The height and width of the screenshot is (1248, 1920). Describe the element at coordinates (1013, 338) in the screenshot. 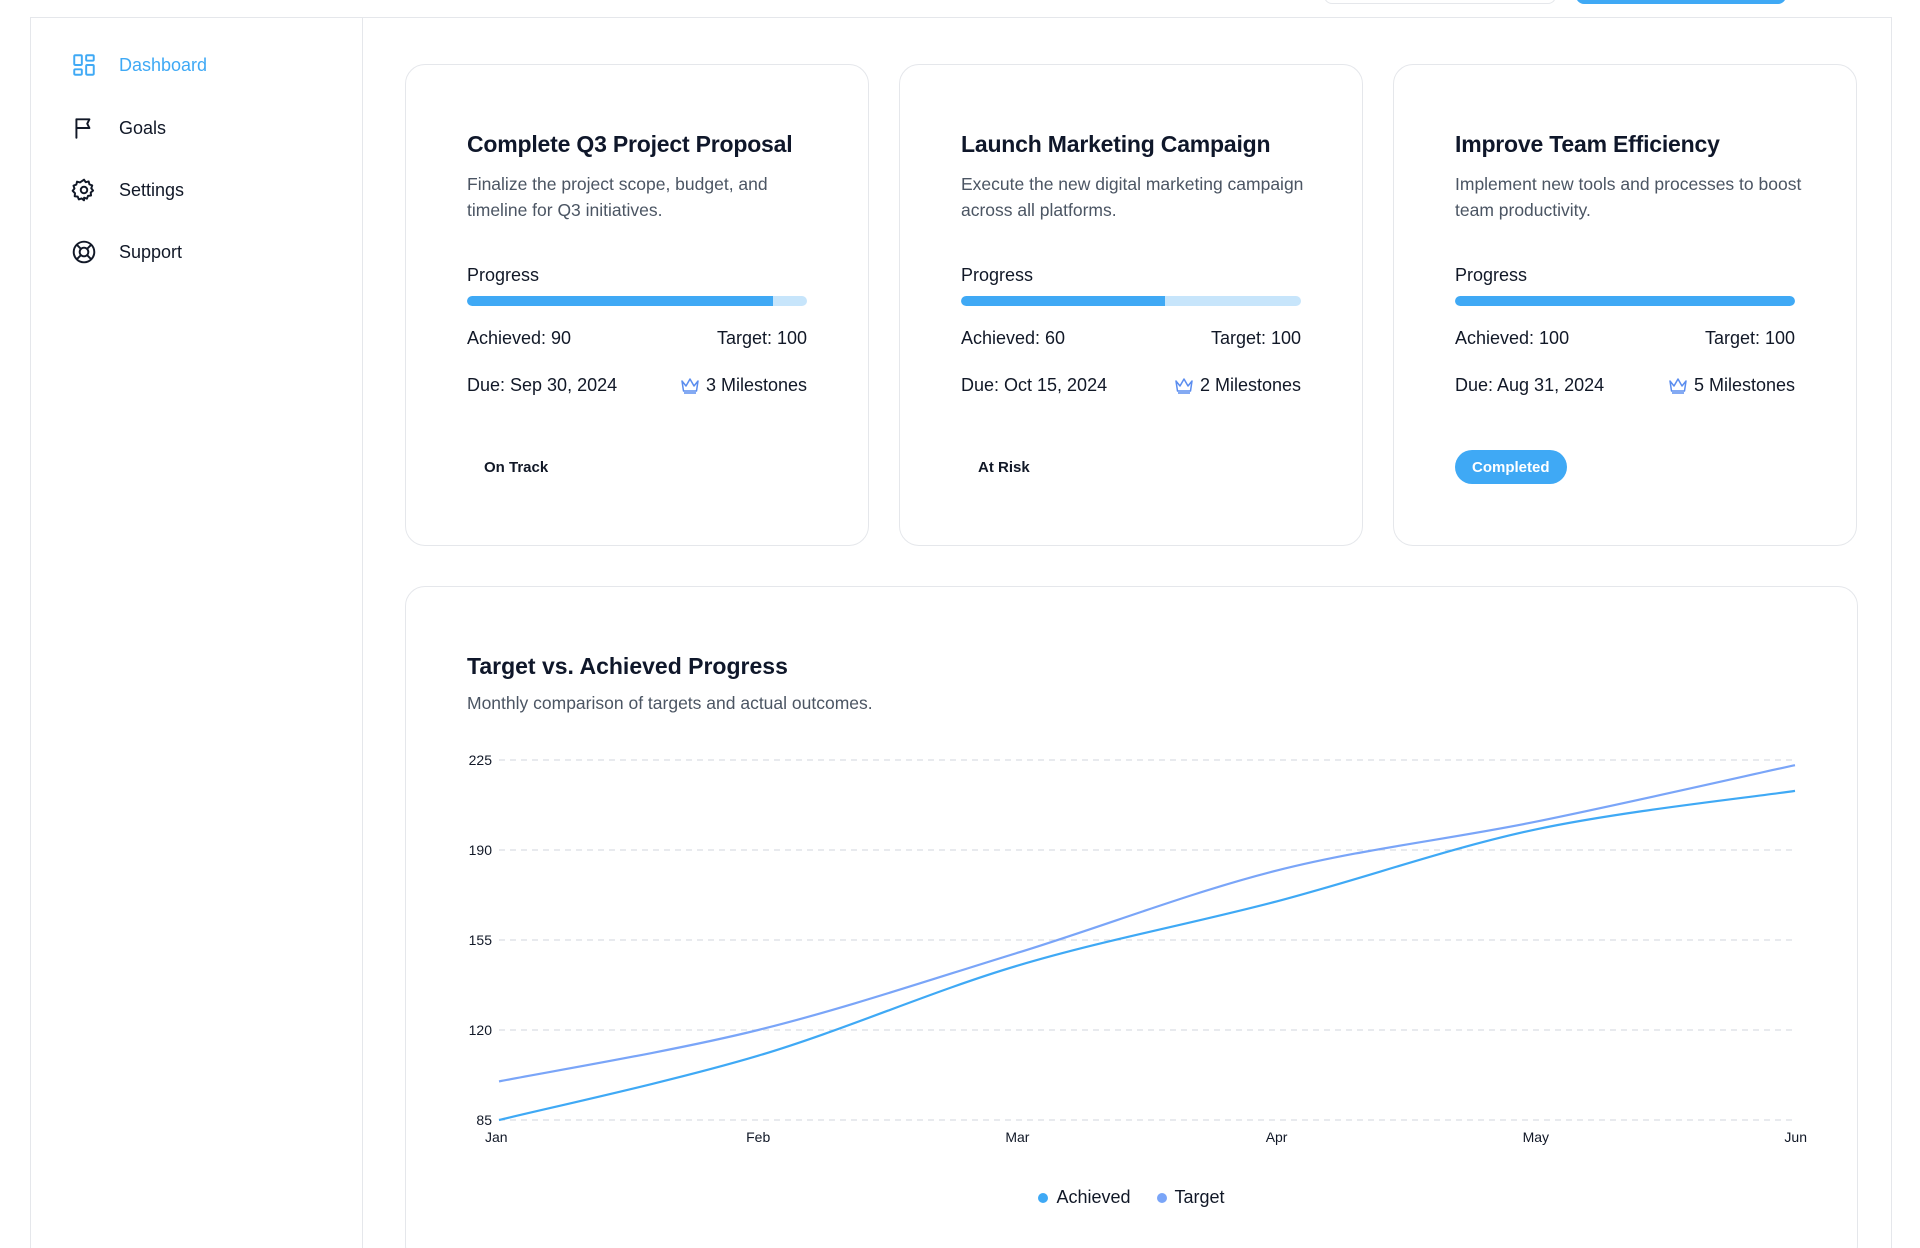

I see `achieved-value: Achieved: 60` at that location.